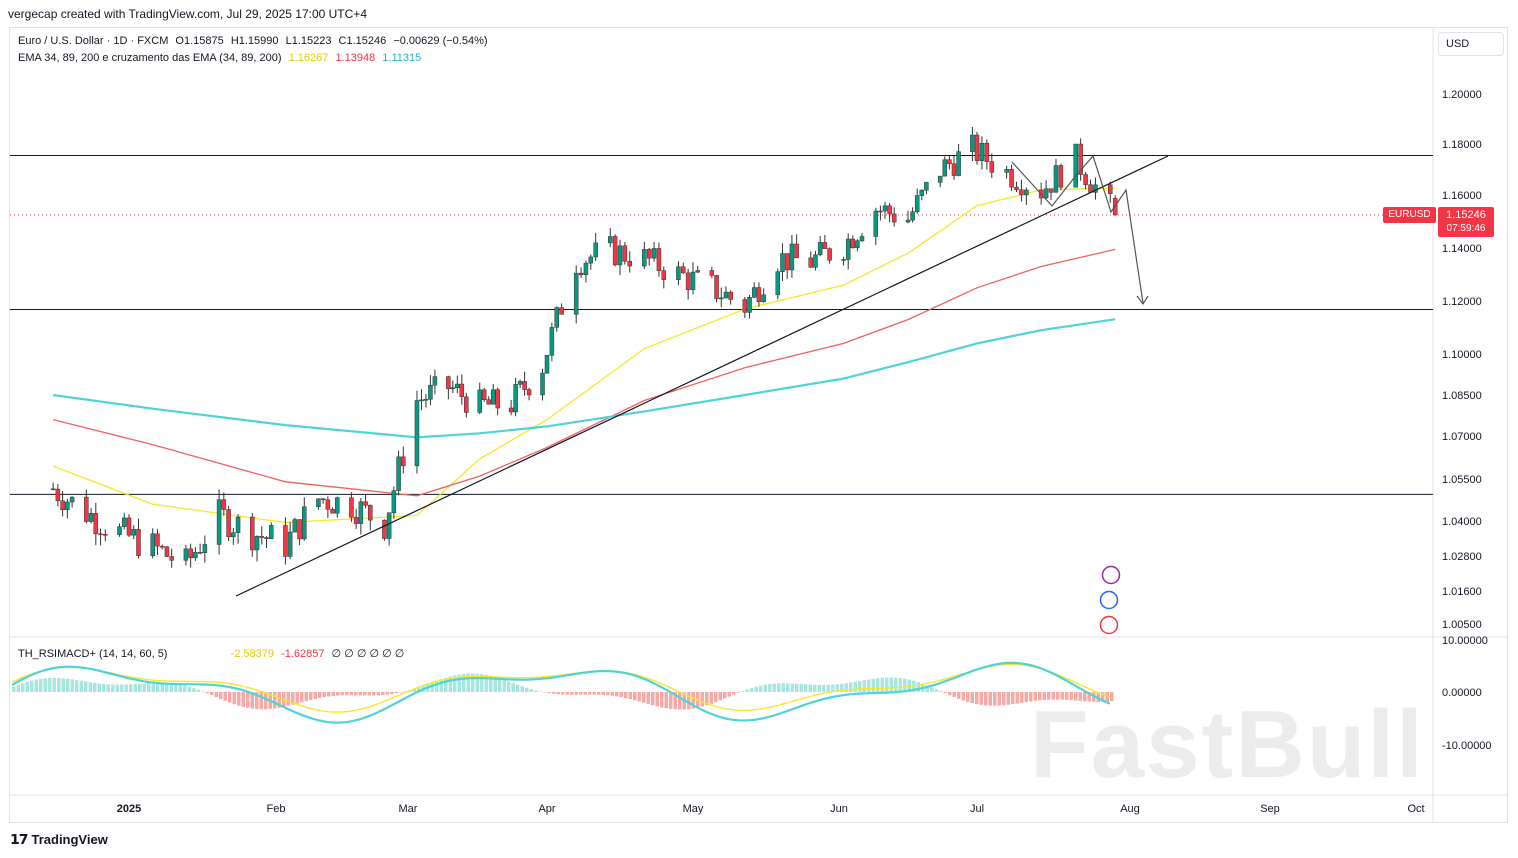  I want to click on tradingview-logo-icon: 𝟭𝟳, so click(19, 839).